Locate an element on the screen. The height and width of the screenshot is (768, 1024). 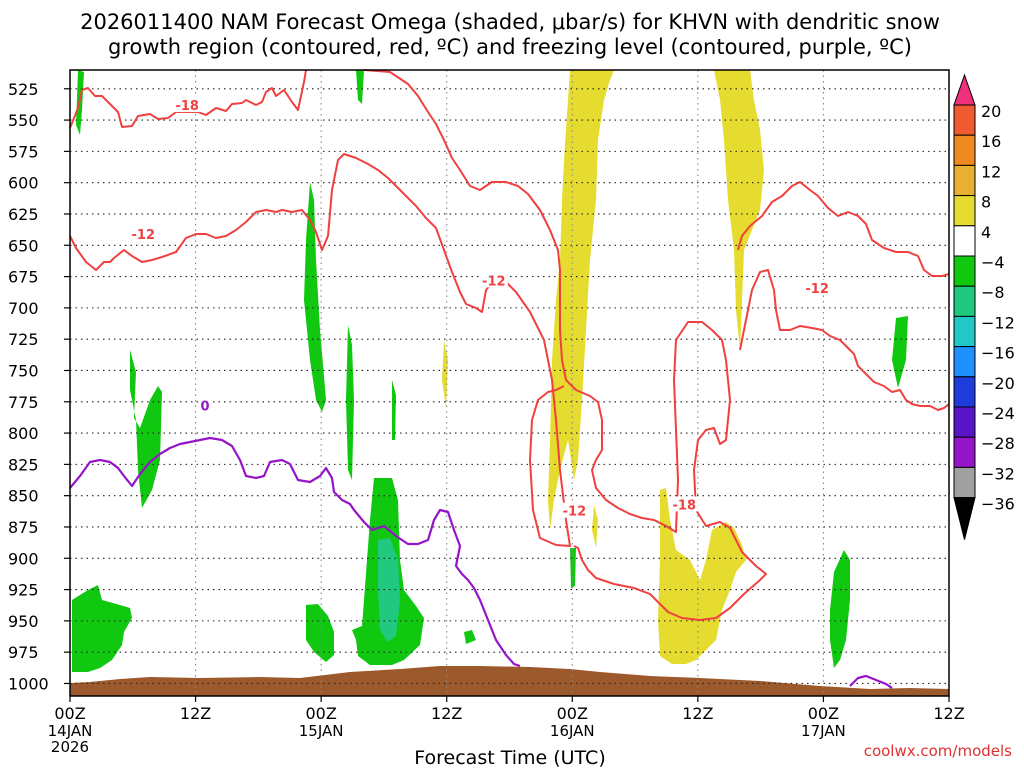
colorbar-label: 4 is located at coordinates (986, 232).